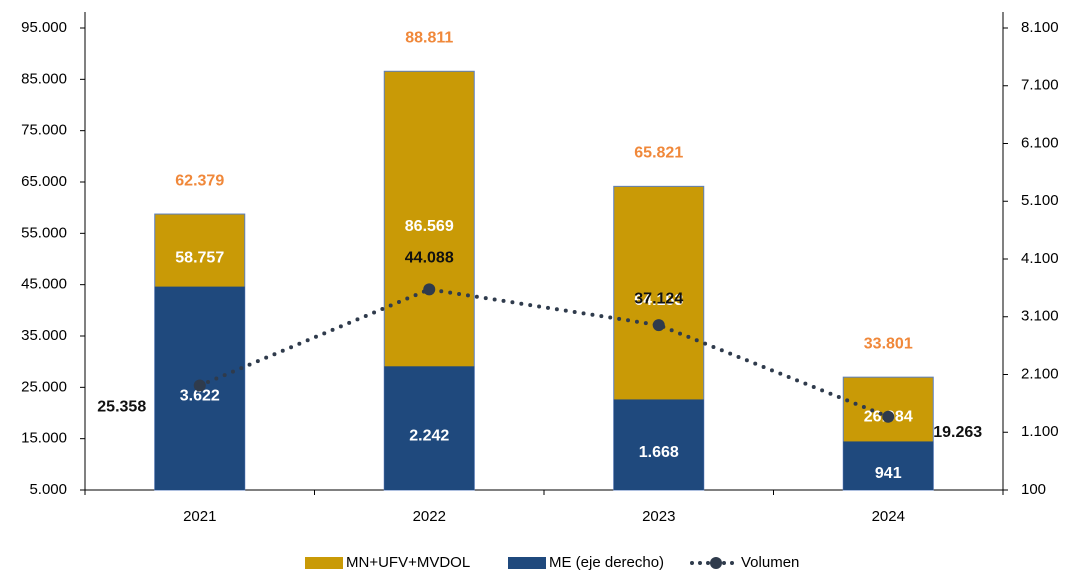 The height and width of the screenshot is (574, 1066). I want to click on y-tick-label: 85.000, so click(44, 78).